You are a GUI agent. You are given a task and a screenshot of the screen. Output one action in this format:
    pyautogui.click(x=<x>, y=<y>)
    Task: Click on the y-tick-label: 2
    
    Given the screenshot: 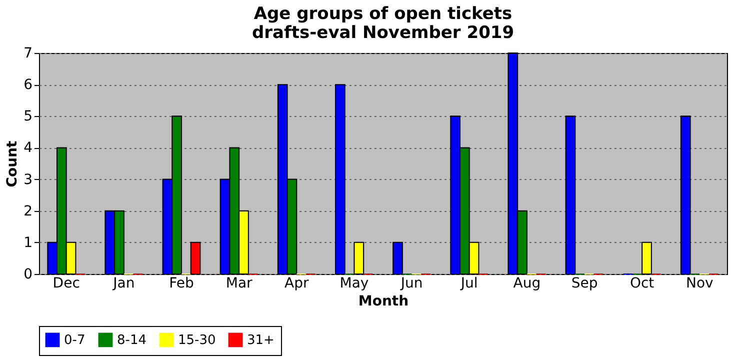 What is the action you would take?
    pyautogui.click(x=28, y=211)
    